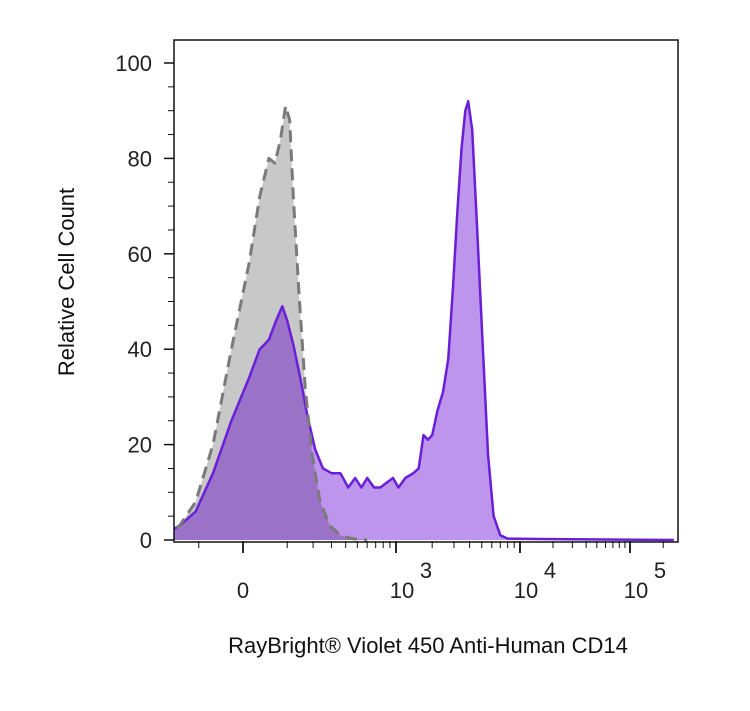 The image size is (750, 711). Describe the element at coordinates (140, 349) in the screenshot. I see `y-tick-label: 40` at that location.